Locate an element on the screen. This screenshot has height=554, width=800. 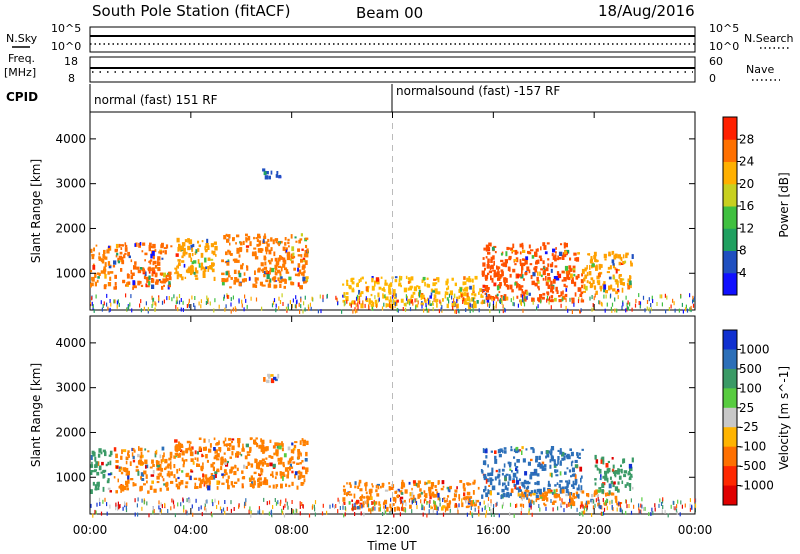
power-colorbar-tick-label: 12 is located at coordinates (746, 228).